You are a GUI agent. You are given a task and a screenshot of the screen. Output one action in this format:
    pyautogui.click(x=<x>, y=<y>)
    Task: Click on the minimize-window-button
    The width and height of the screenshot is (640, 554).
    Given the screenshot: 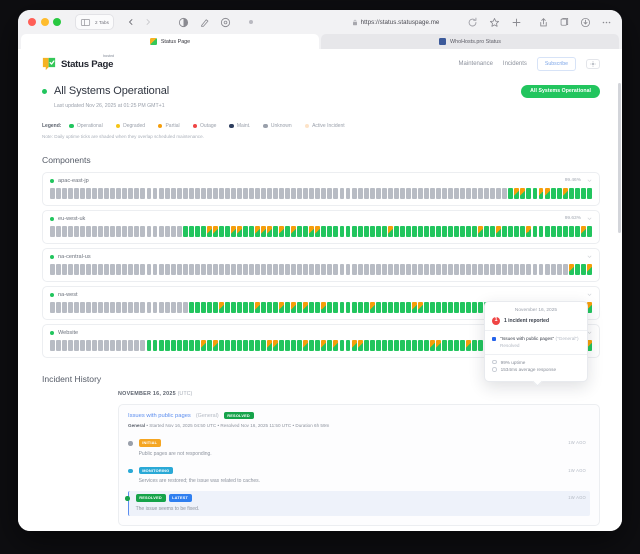 What is the action you would take?
    pyautogui.click(x=44, y=22)
    